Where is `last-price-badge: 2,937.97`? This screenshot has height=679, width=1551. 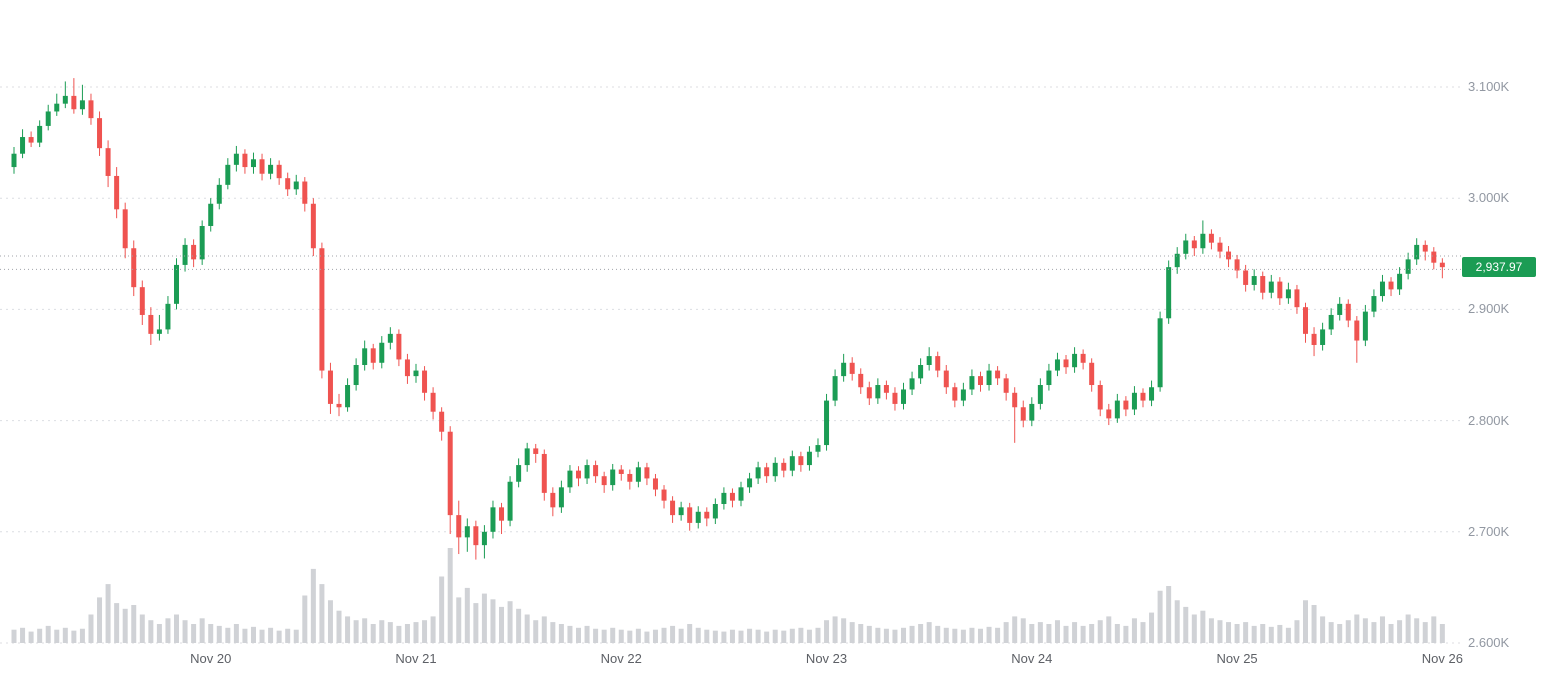
last-price-badge: 2,937.97 is located at coordinates (1499, 267).